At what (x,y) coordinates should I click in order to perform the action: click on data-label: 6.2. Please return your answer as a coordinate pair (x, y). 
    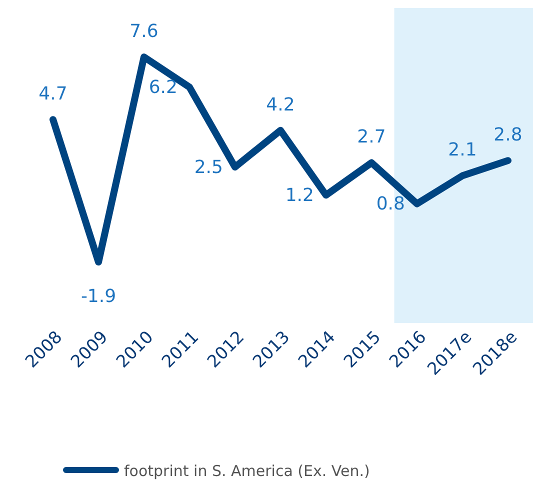
    Looking at the image, I should click on (163, 87).